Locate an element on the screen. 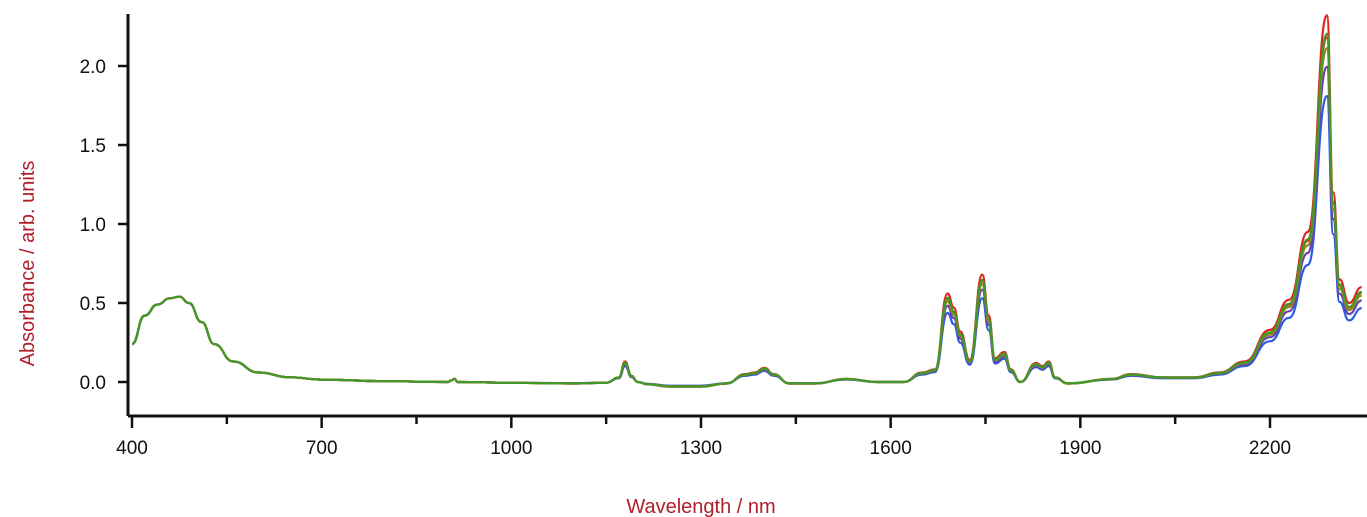 This screenshot has height=517, width=1367. y-tick-label: 0.5 is located at coordinates (93, 304).